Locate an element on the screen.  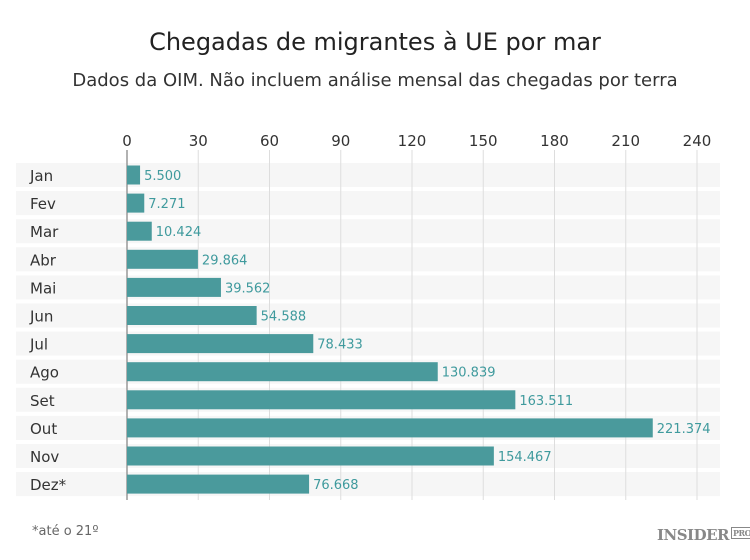
category-label: Out is located at coordinates (43, 429).